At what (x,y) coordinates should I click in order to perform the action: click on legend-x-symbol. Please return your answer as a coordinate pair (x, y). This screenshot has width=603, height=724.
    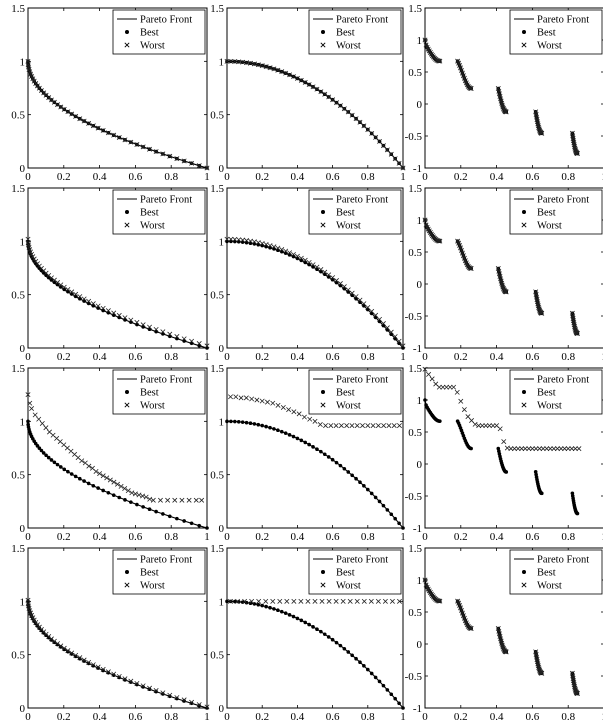
    Looking at the image, I should click on (524, 45).